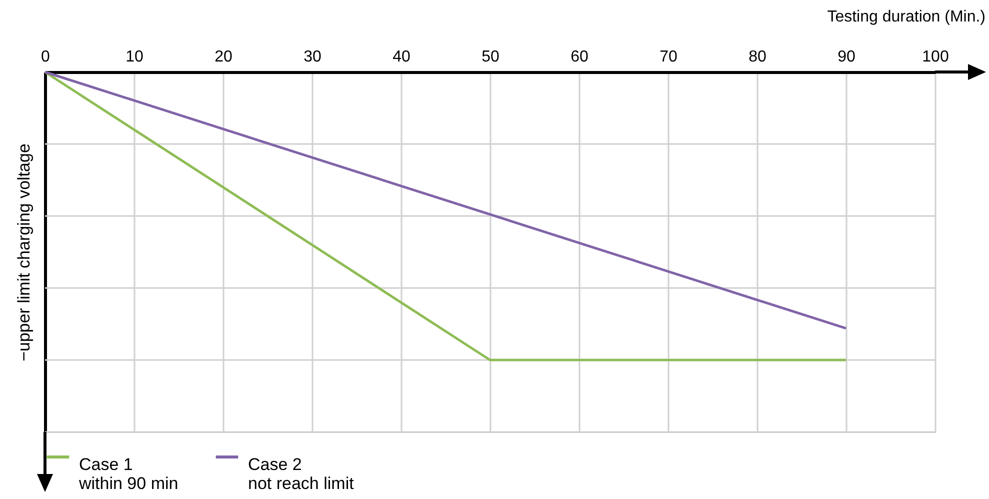 This screenshot has height=499, width=989. Describe the element at coordinates (135, 57) in the screenshot. I see `x-tick-label: 10` at that location.